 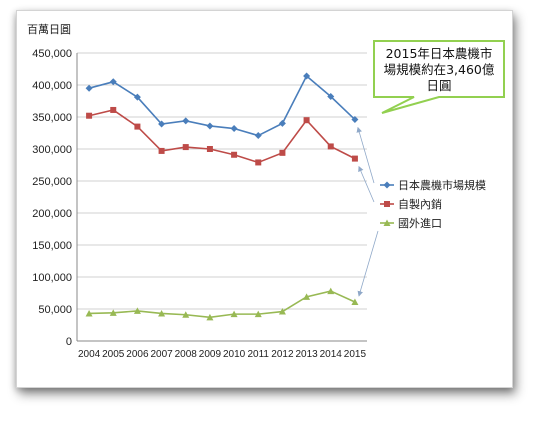 What do you see at coordinates (52, 246) in the screenshot?
I see `y-tick-label: 150,000` at bounding box center [52, 246].